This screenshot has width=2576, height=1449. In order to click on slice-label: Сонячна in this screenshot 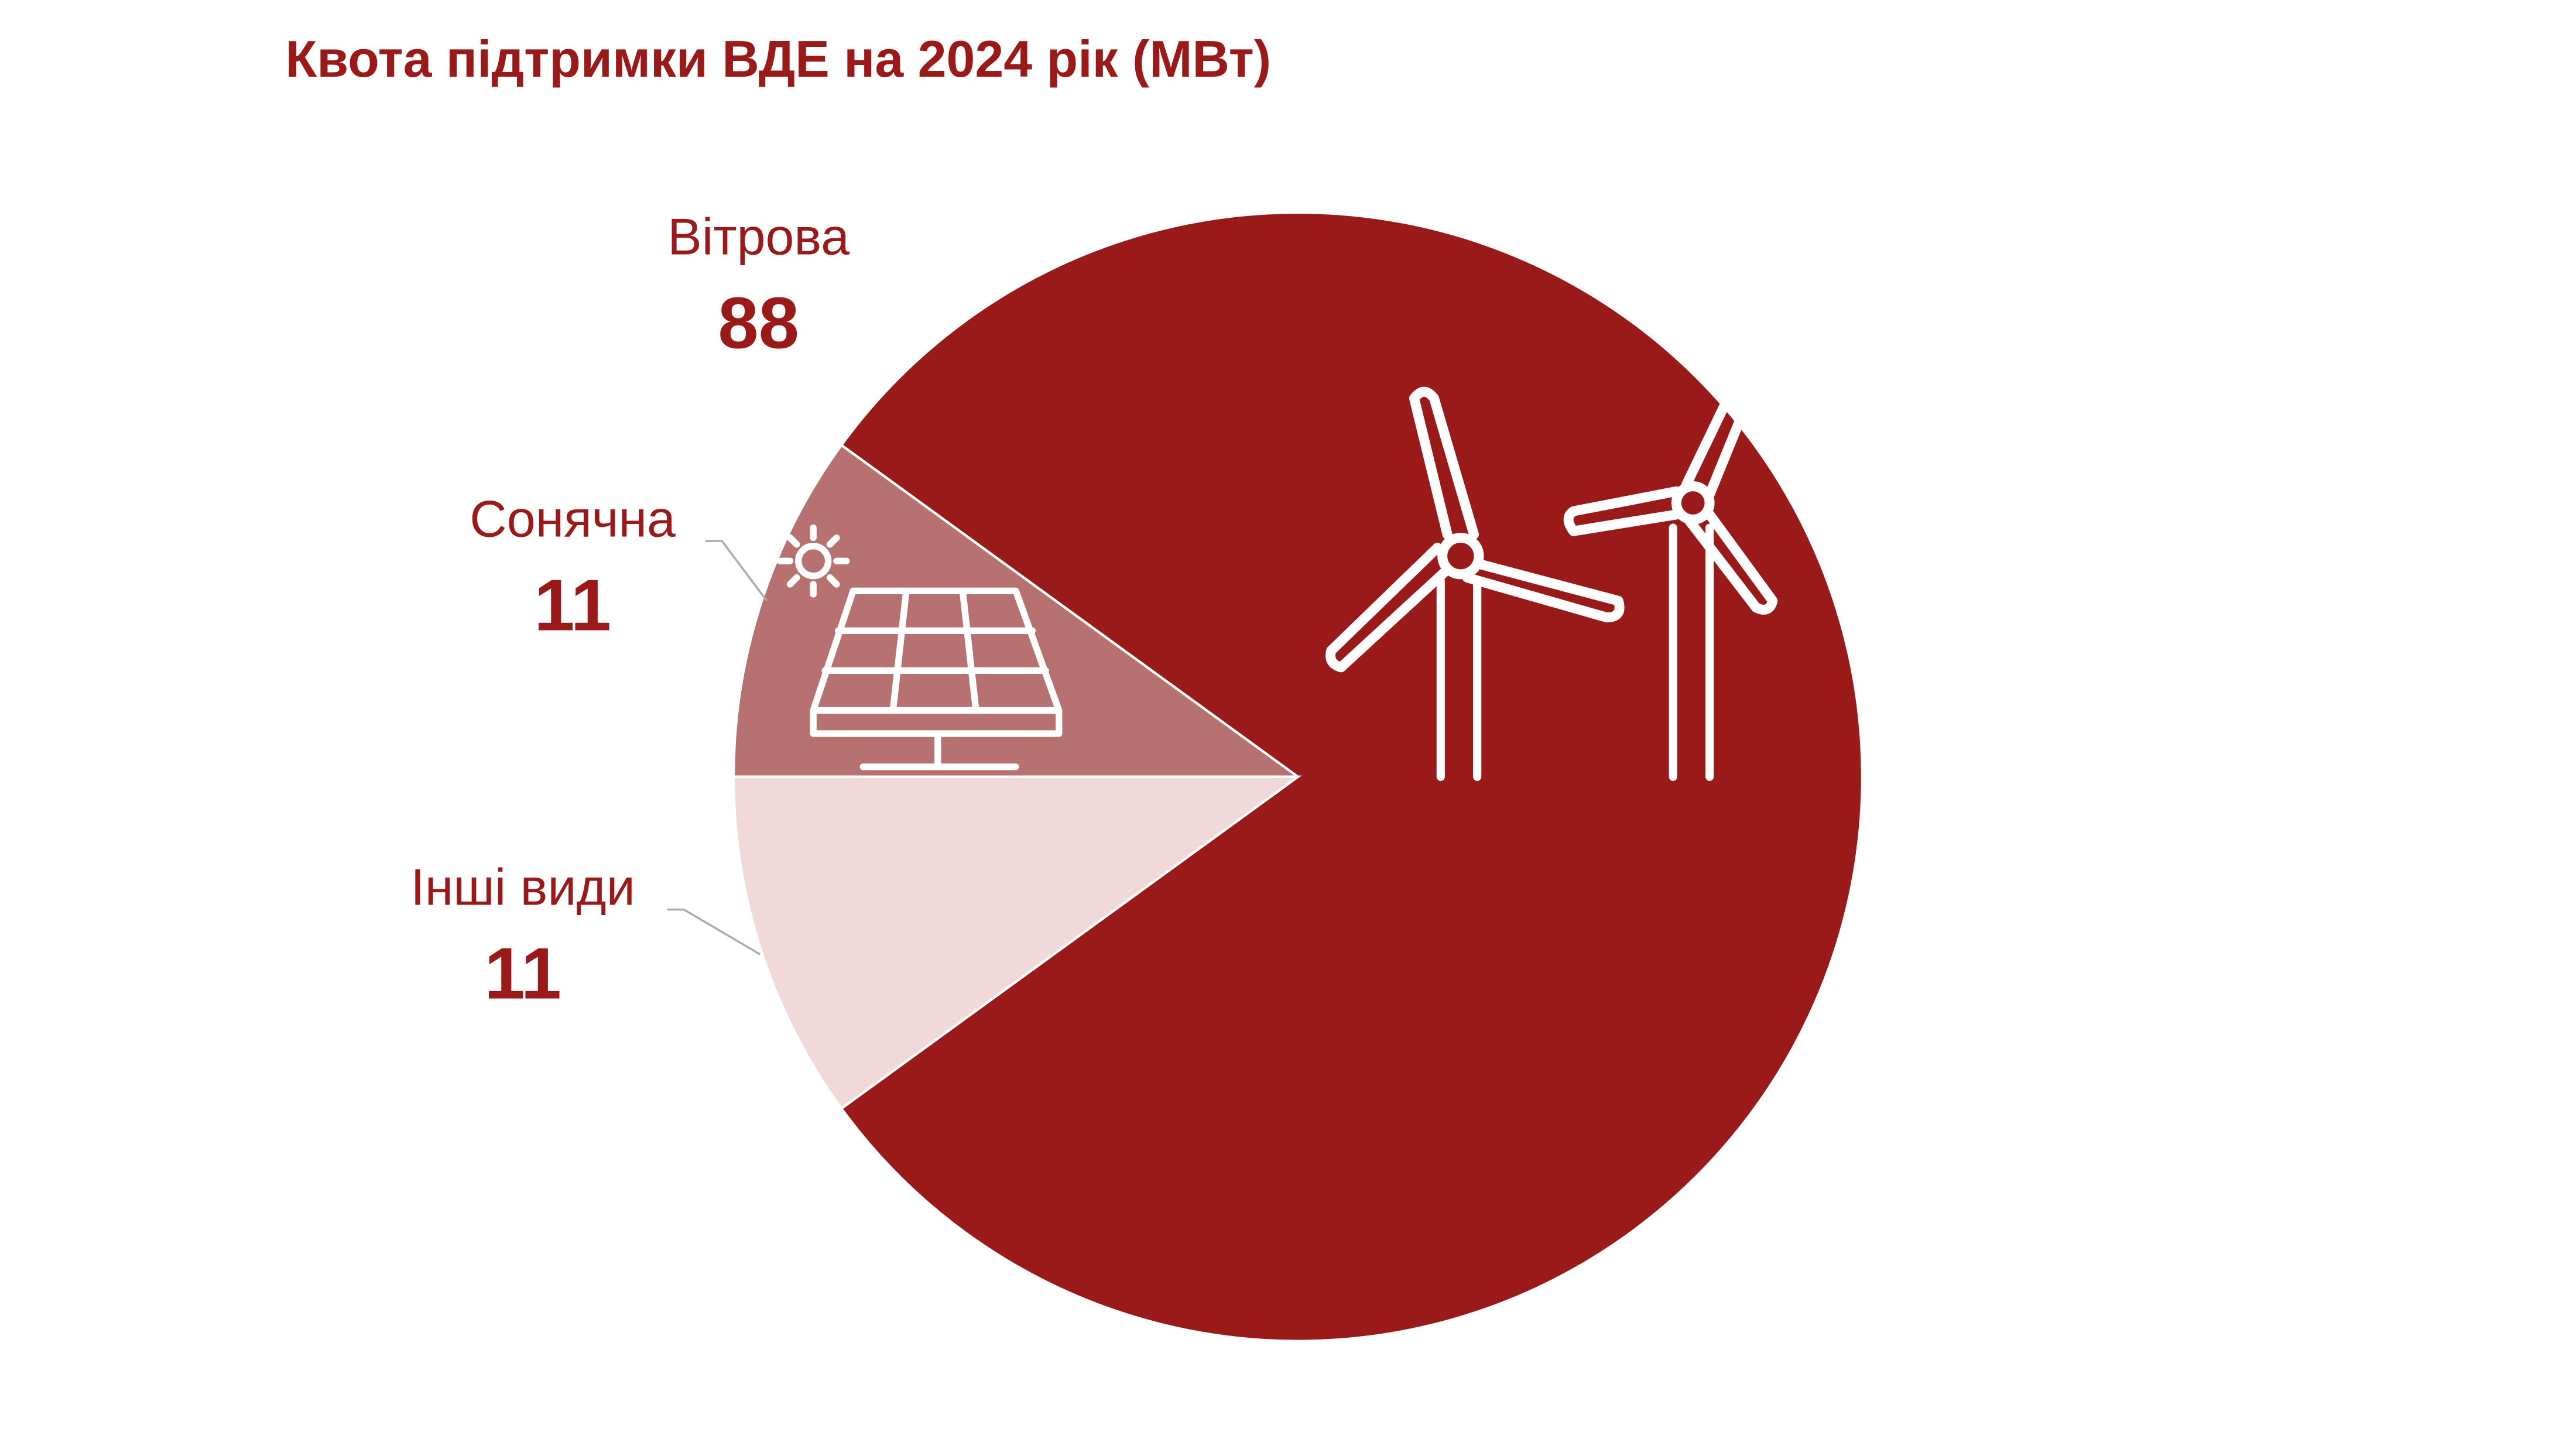, I will do `click(573, 518)`.